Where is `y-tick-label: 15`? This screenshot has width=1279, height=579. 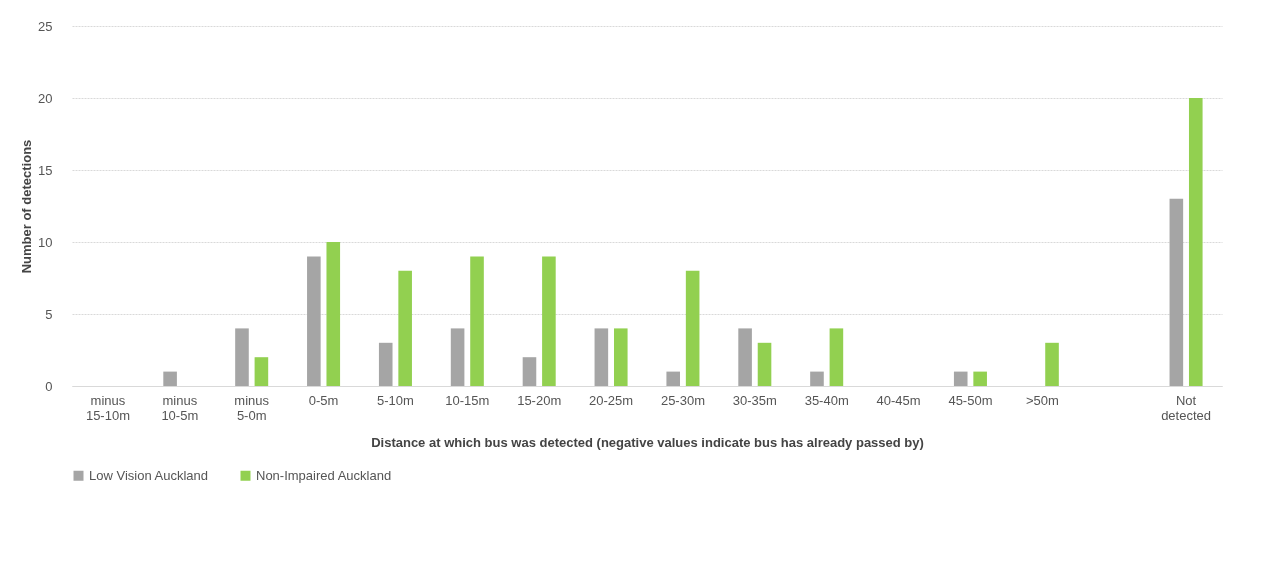 y-tick-label: 15 is located at coordinates (45, 170).